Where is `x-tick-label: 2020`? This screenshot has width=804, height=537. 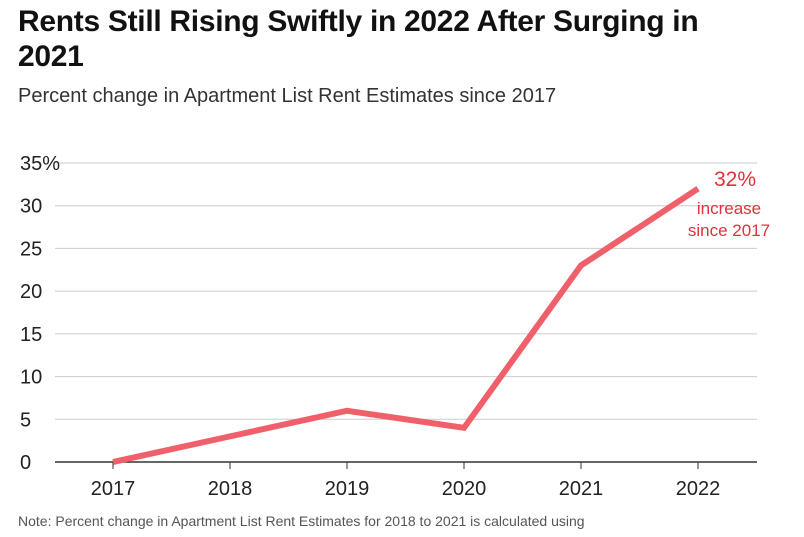
x-tick-label: 2020 is located at coordinates (464, 489).